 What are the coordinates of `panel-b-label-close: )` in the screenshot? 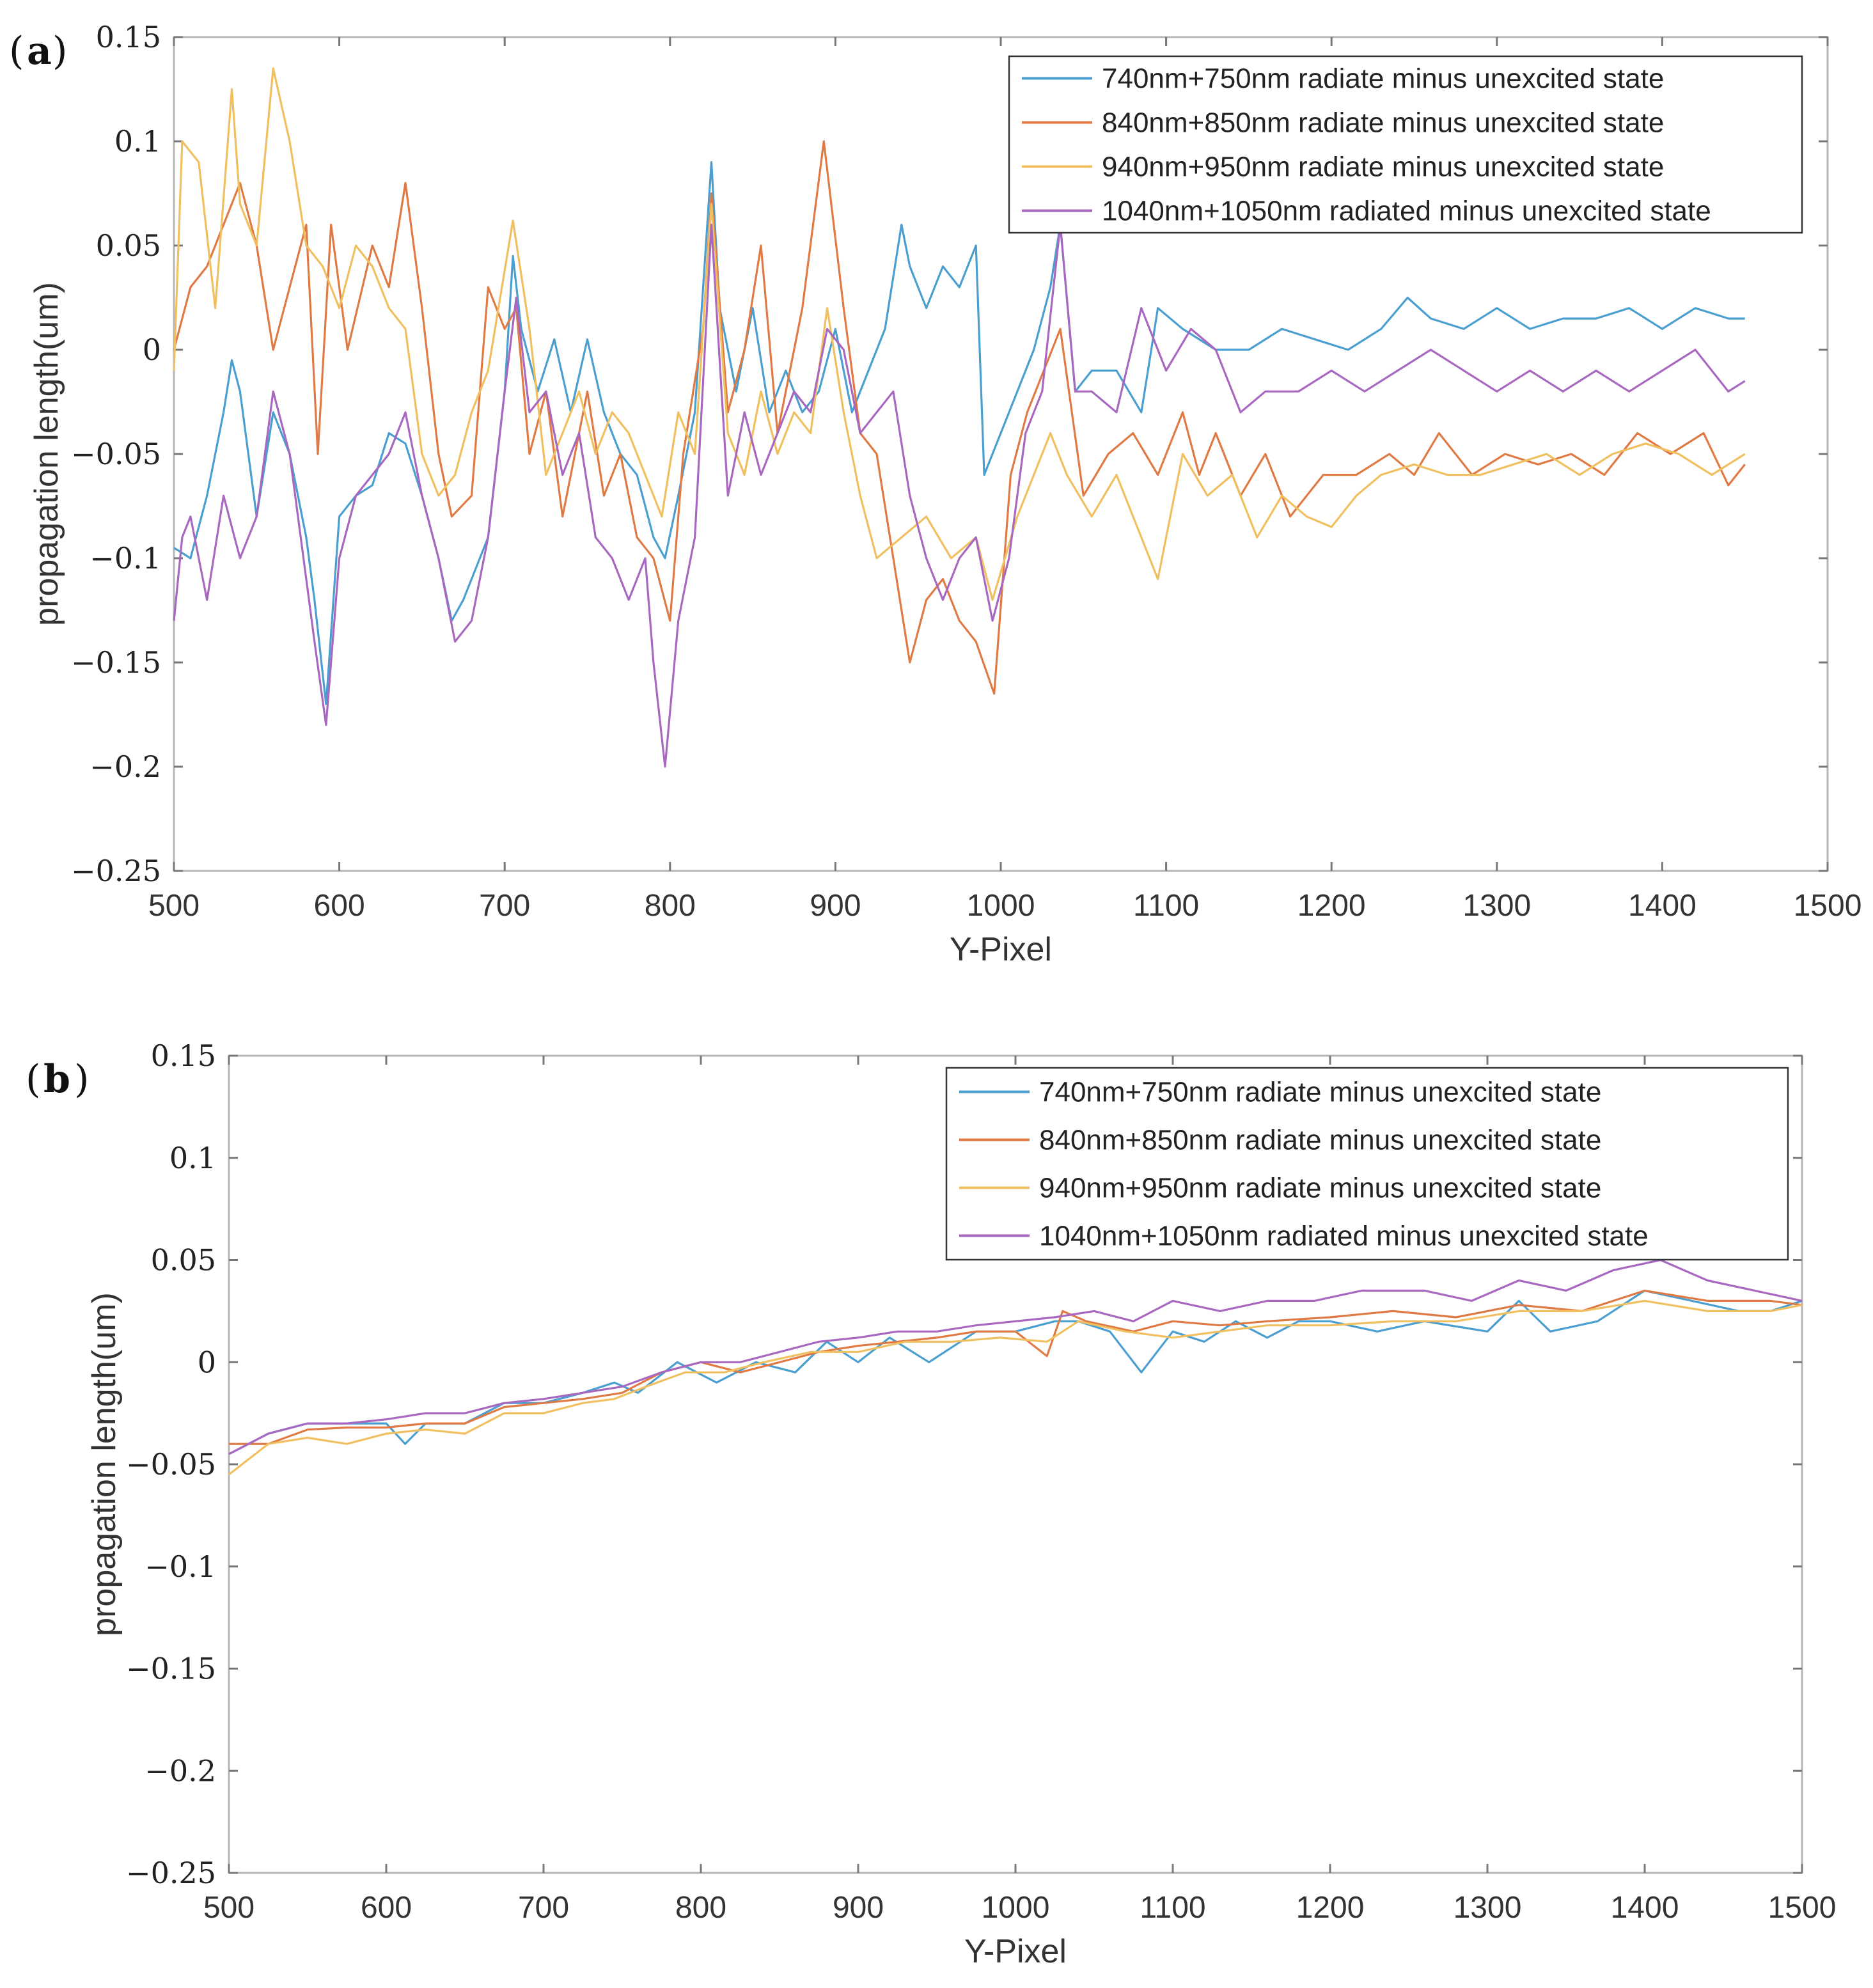 It's located at (81, 1079).